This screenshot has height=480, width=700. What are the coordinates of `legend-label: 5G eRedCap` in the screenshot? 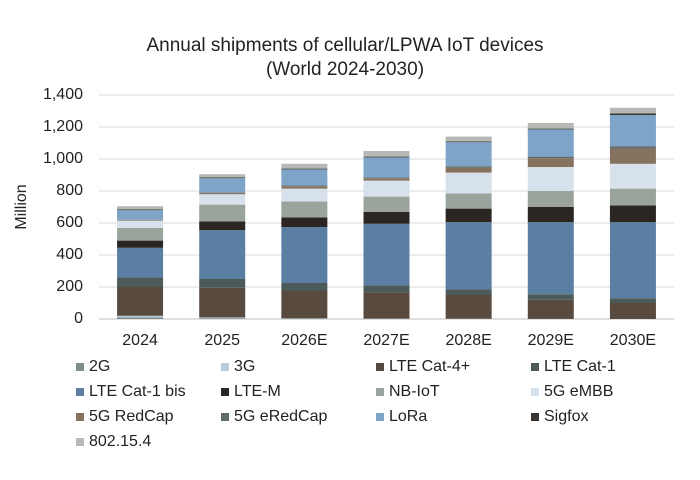 It's located at (280, 416).